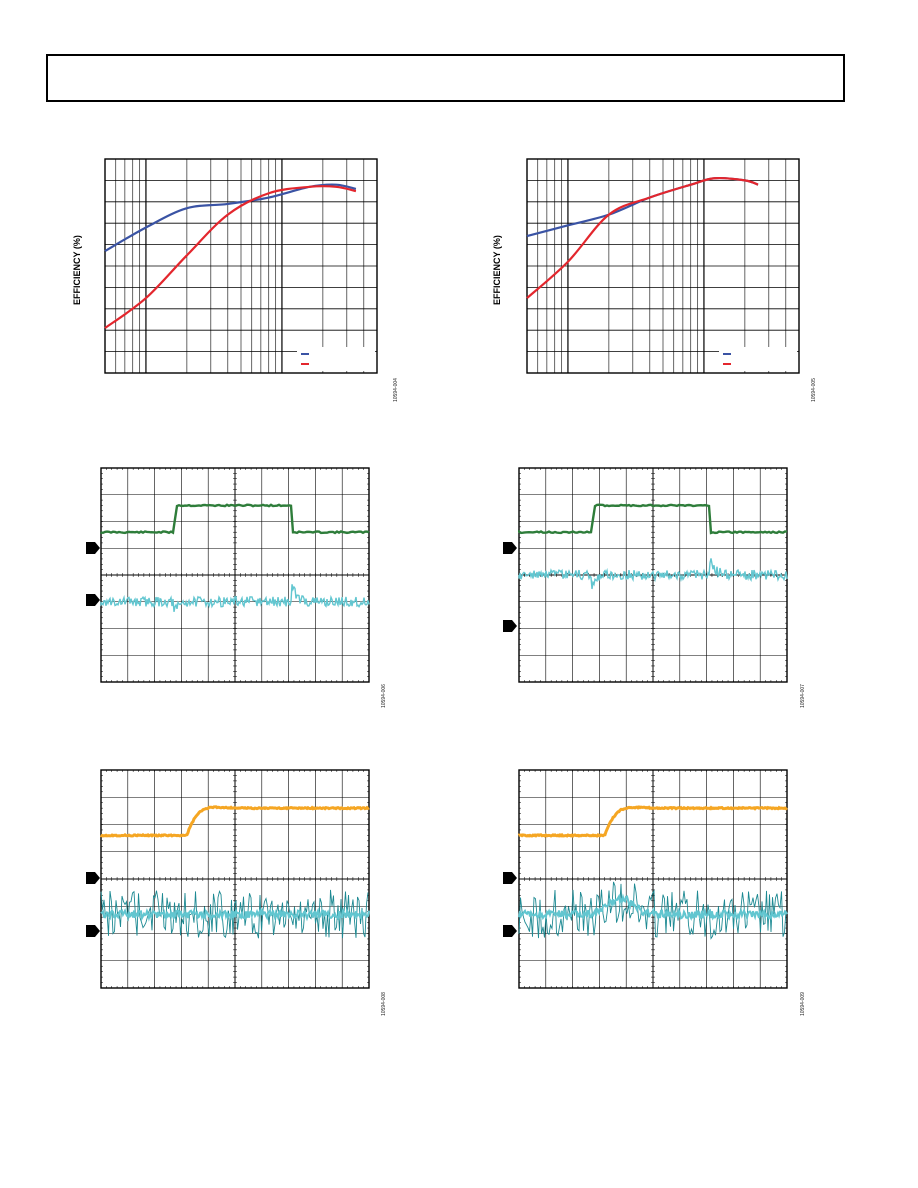  I want to click on figure-code: 10594-004, so click(396, 390).